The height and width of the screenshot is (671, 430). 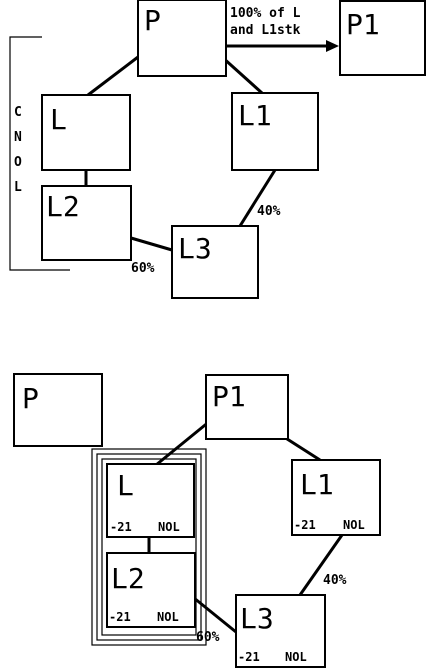 I want to click on box-l1-value: -21, so click(x=305, y=525).